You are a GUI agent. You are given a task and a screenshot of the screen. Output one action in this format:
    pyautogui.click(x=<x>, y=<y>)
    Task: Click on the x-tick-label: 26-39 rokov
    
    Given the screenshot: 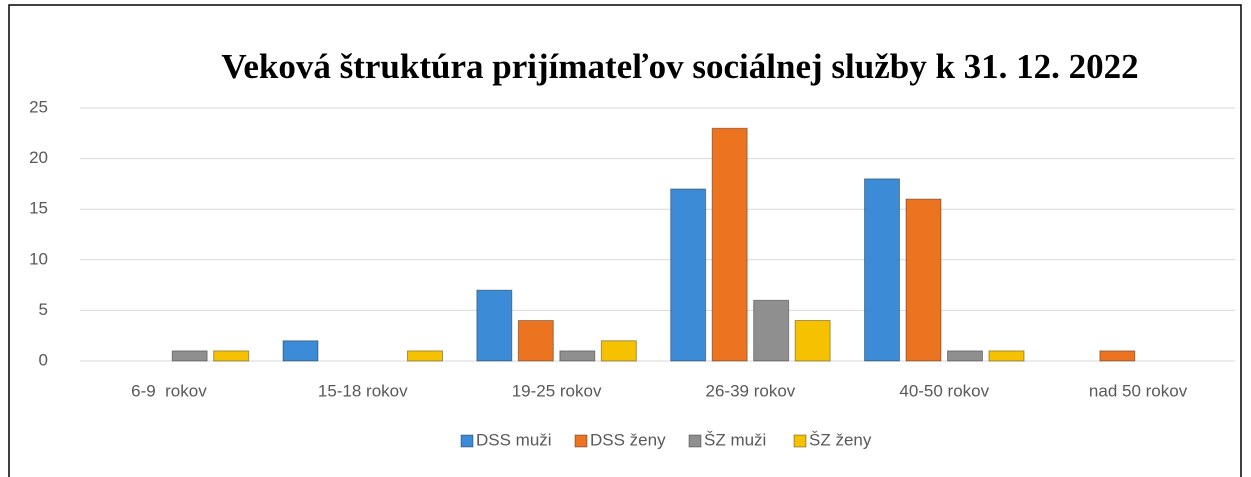 What is the action you would take?
    pyautogui.click(x=751, y=390)
    